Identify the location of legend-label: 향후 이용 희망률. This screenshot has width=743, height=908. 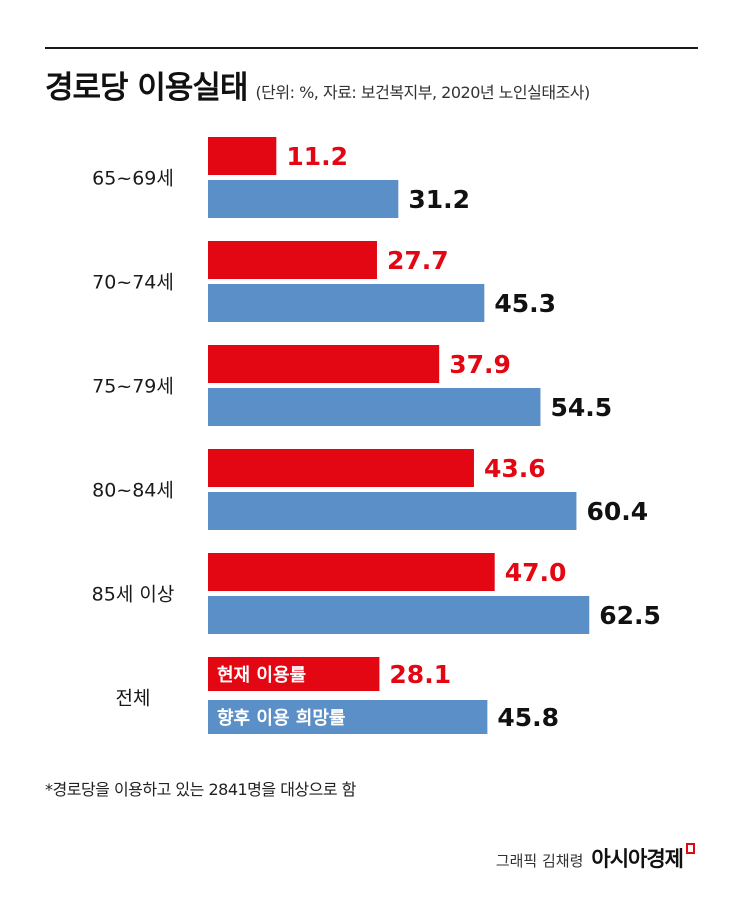
(281, 718).